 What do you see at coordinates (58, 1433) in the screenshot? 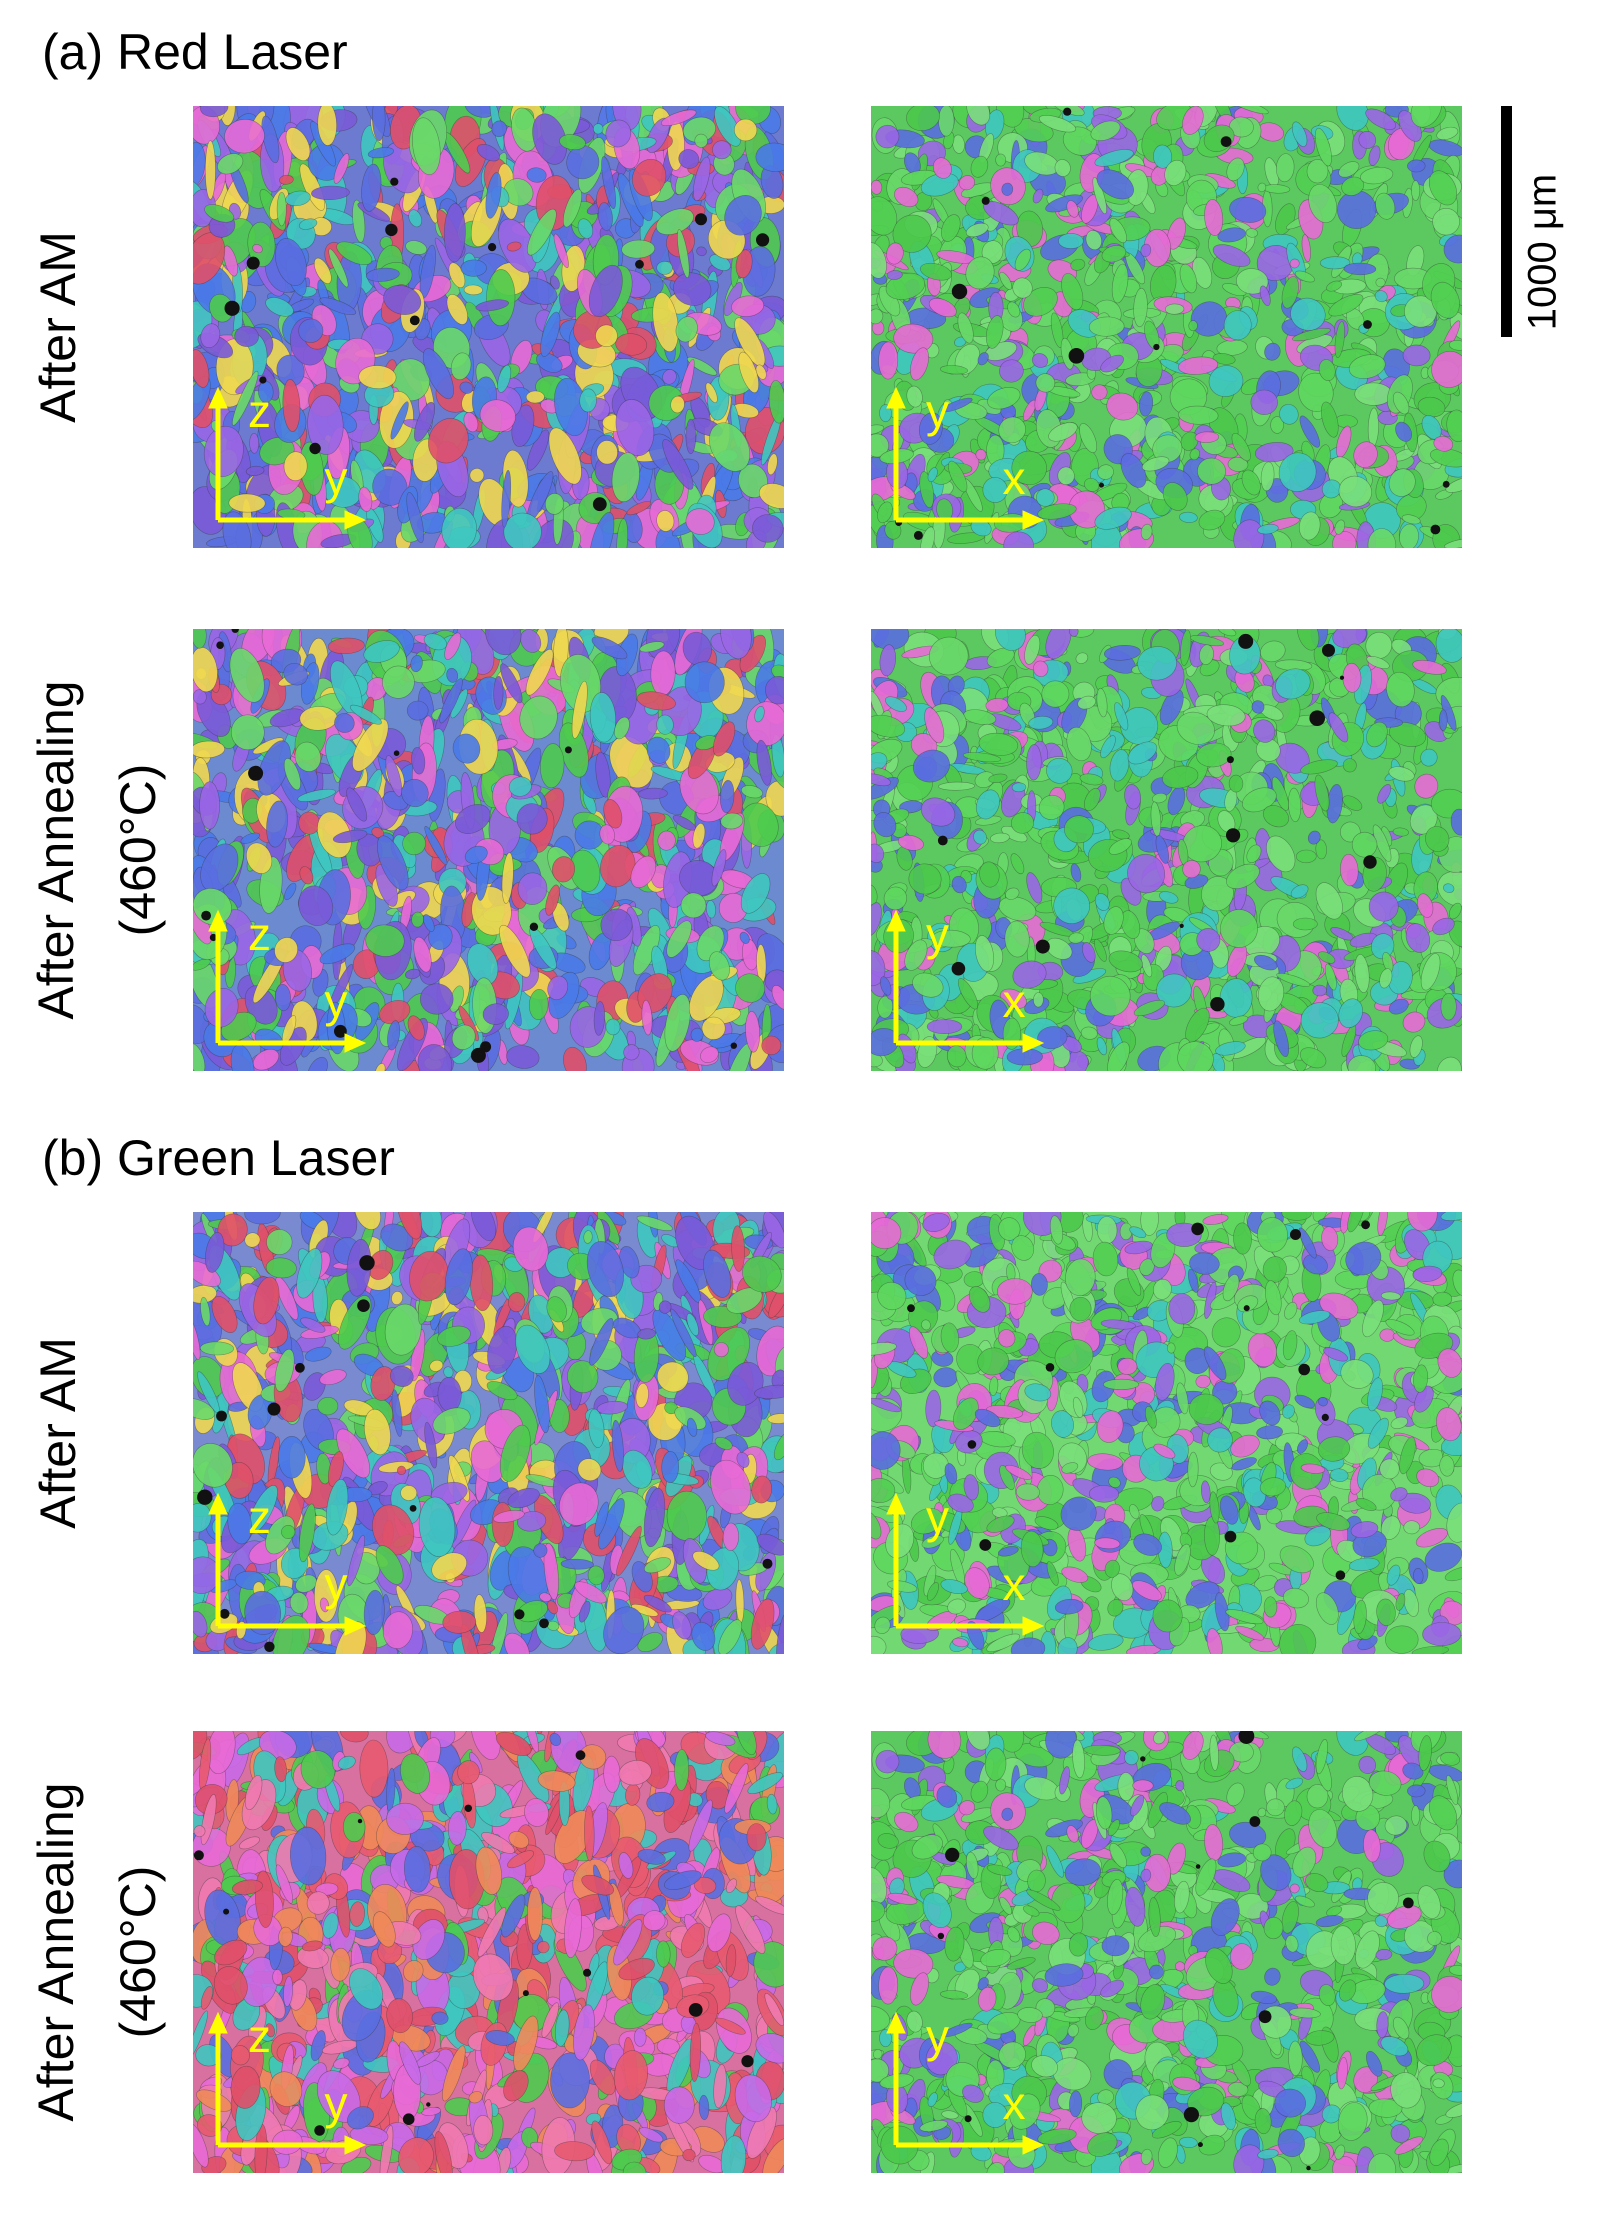
I see `row-label: After AM` at bounding box center [58, 1433].